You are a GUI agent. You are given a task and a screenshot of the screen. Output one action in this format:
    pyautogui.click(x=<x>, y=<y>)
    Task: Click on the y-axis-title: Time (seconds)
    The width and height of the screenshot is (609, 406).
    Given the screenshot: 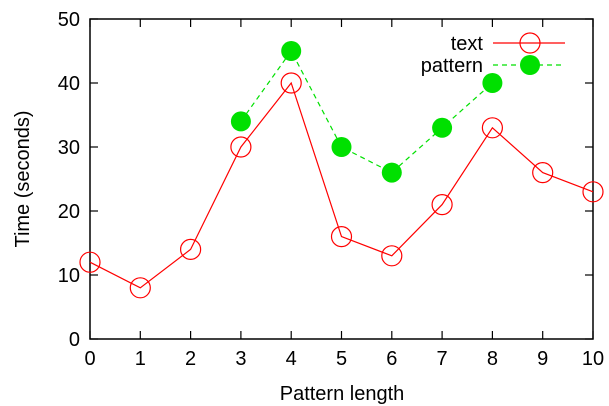 What is the action you would take?
    pyautogui.click(x=23, y=178)
    